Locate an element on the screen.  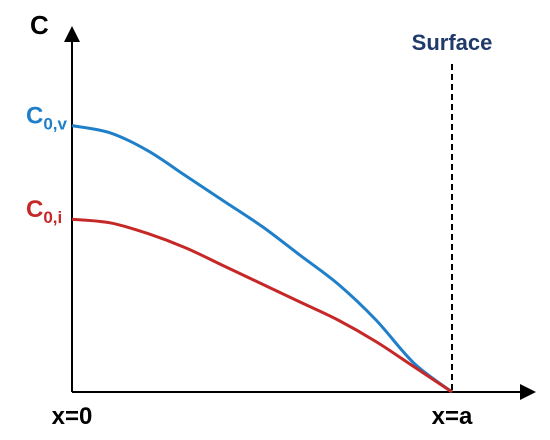
series-label-layer: C0,v C0,i is located at coordinates (47, 165).